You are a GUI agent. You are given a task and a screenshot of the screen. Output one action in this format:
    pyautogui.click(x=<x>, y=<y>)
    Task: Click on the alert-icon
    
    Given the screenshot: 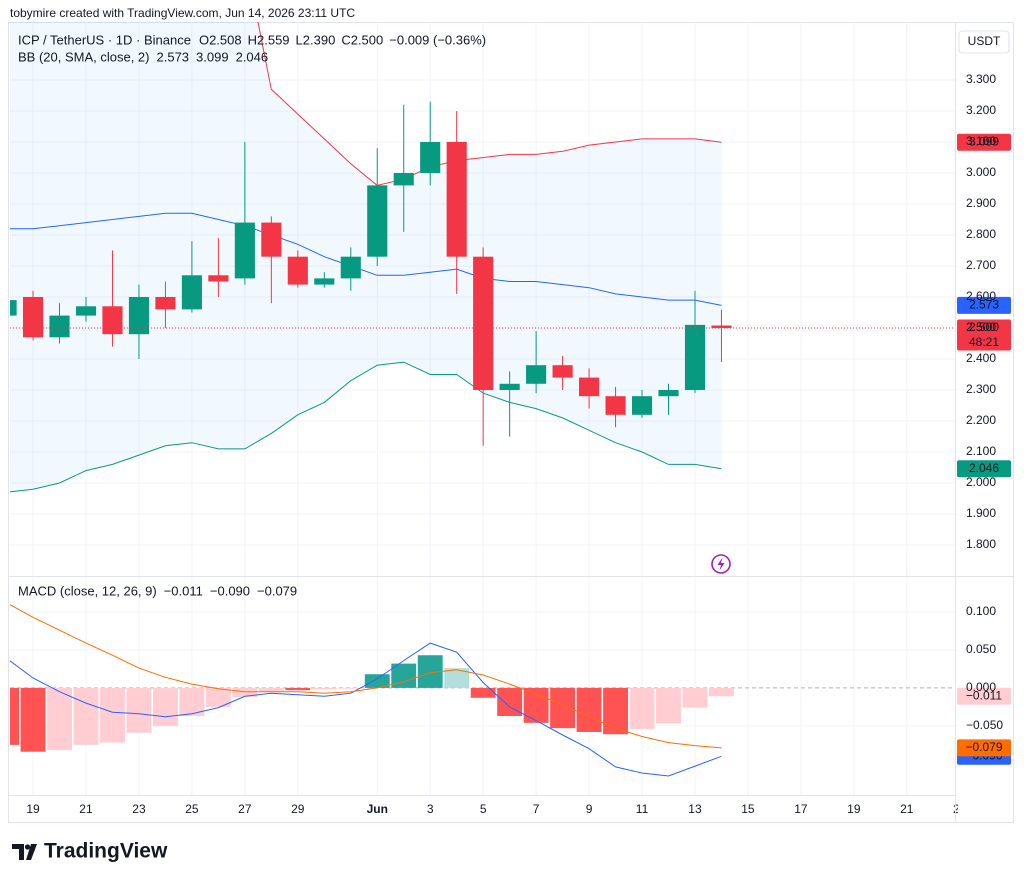 What is the action you would take?
    pyautogui.click(x=721, y=564)
    